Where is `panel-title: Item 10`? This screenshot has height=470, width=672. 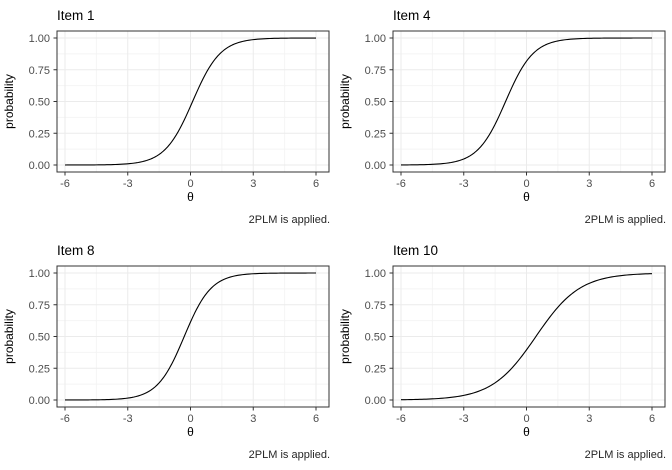
panel-title: Item 10 is located at coordinates (415, 250).